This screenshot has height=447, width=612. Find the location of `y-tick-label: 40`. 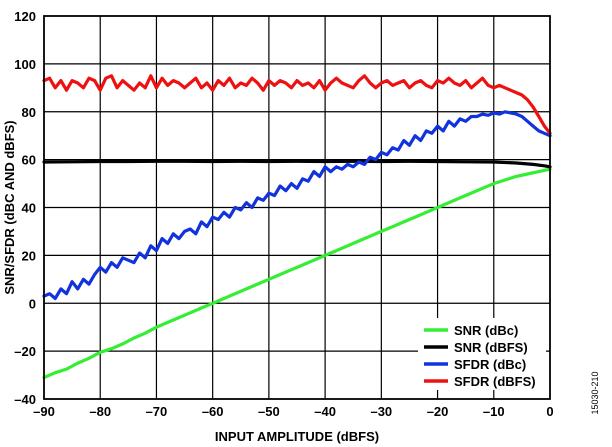

y-tick-label: 40 is located at coordinates (29, 208).